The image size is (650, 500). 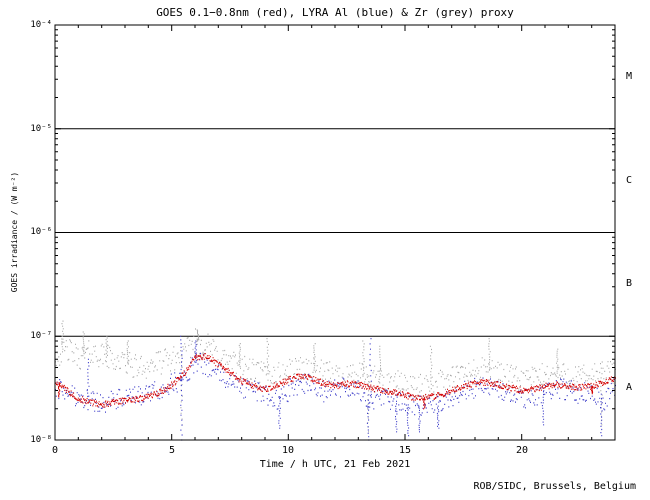 I want to click on flare-class-label-b: B, so click(x=629, y=283).